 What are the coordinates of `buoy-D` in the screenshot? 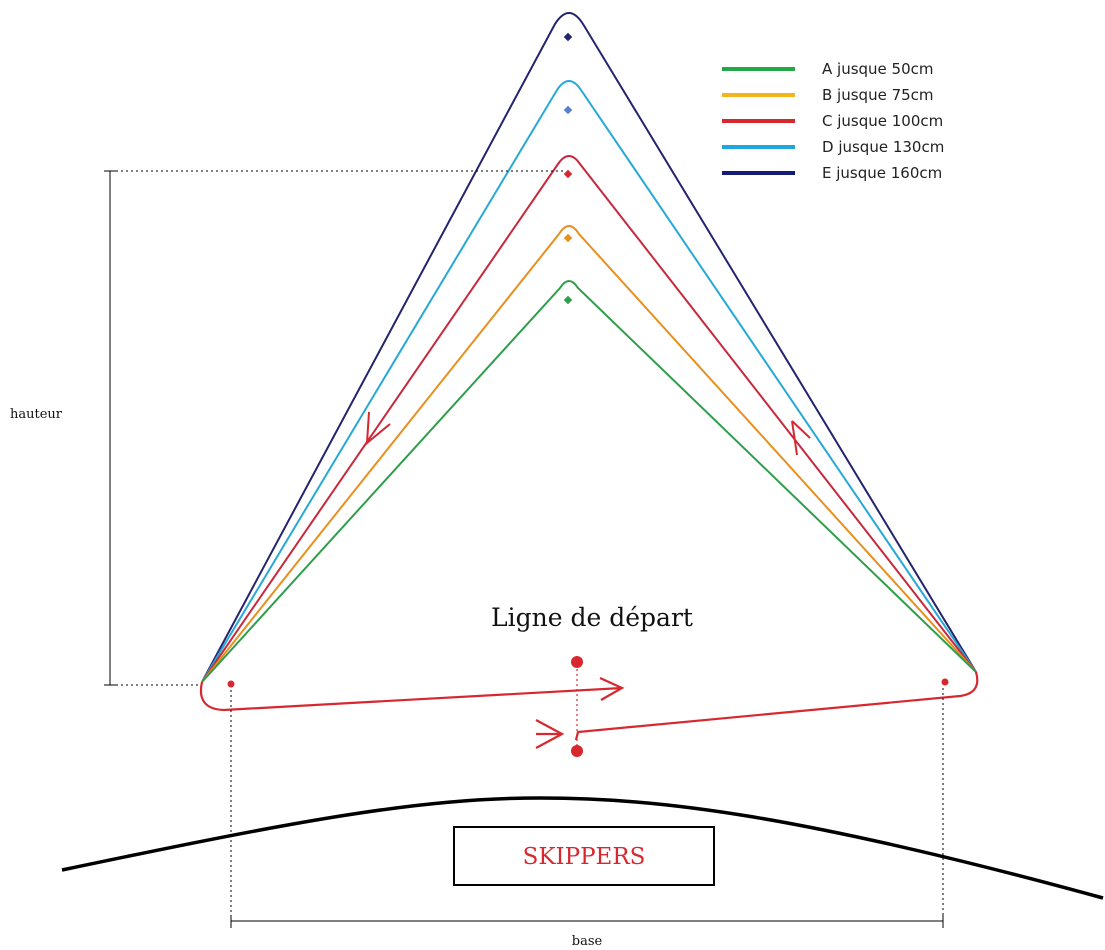 It's located at (568, 110).